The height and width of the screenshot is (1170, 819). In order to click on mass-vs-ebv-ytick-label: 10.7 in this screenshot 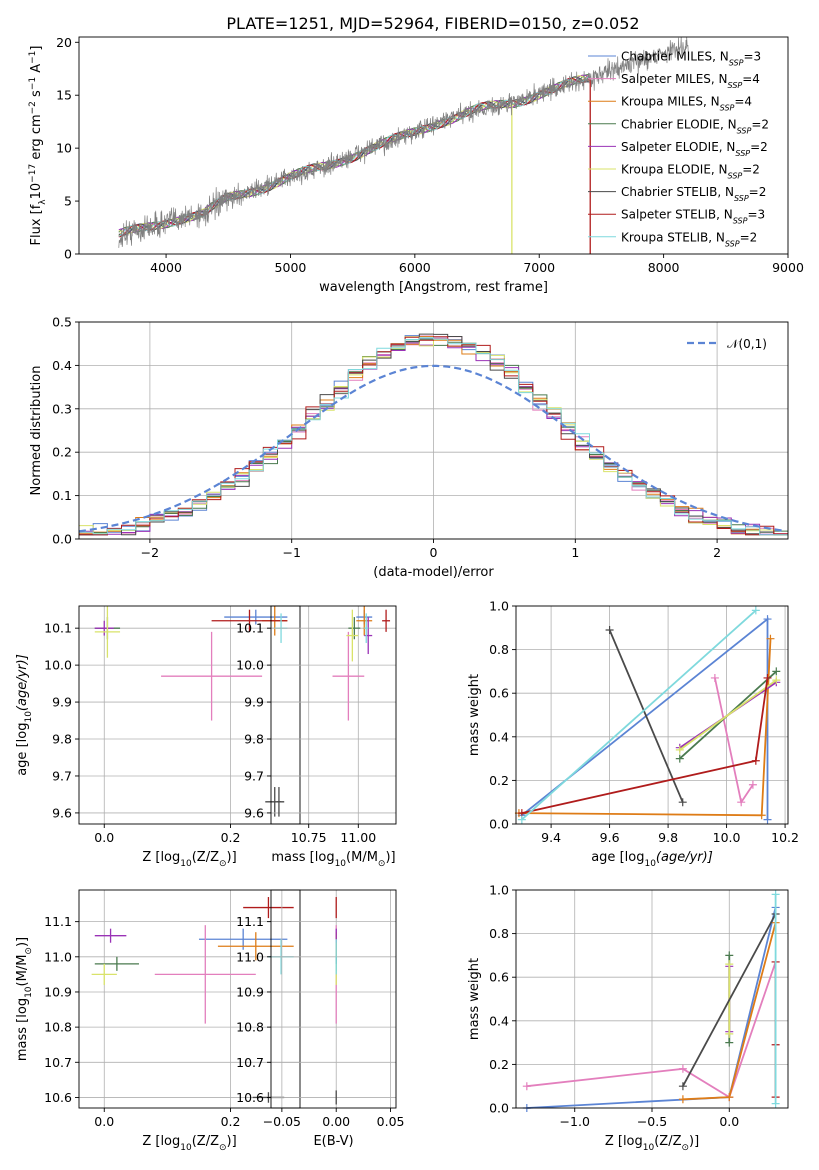, I will do `click(250, 1062)`.